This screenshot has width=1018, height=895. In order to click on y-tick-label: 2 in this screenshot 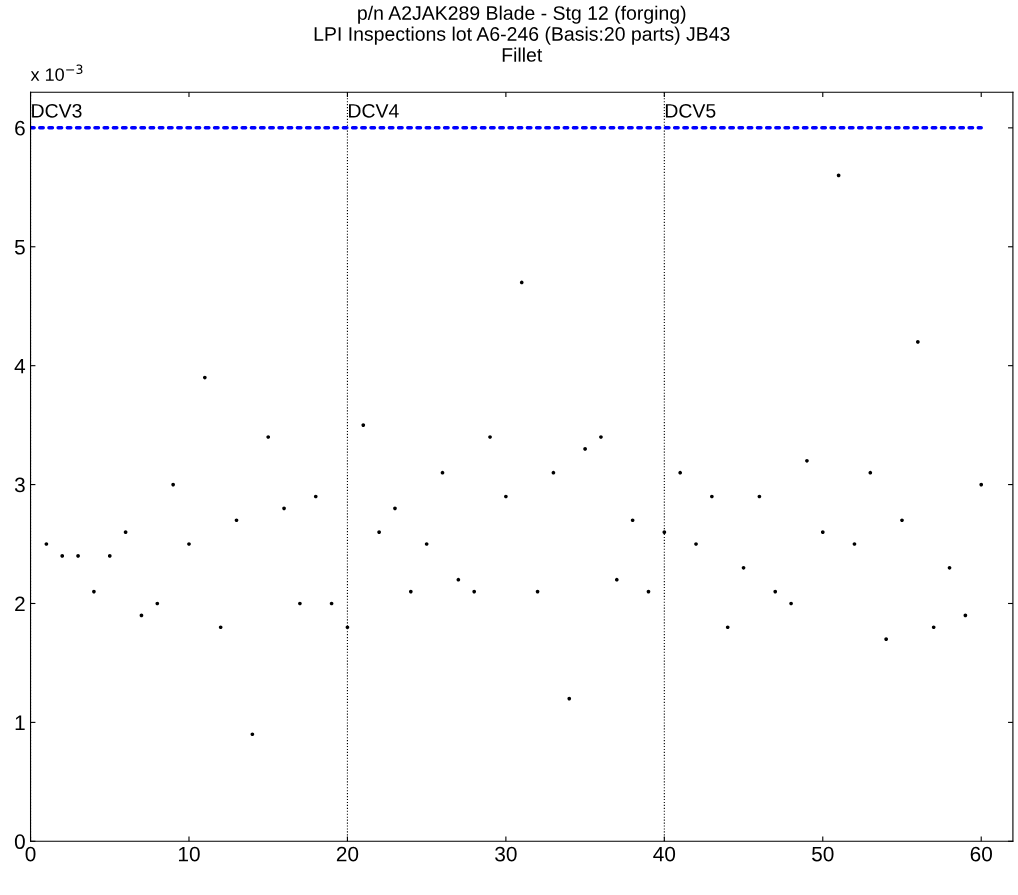, I will do `click(20, 604)`.